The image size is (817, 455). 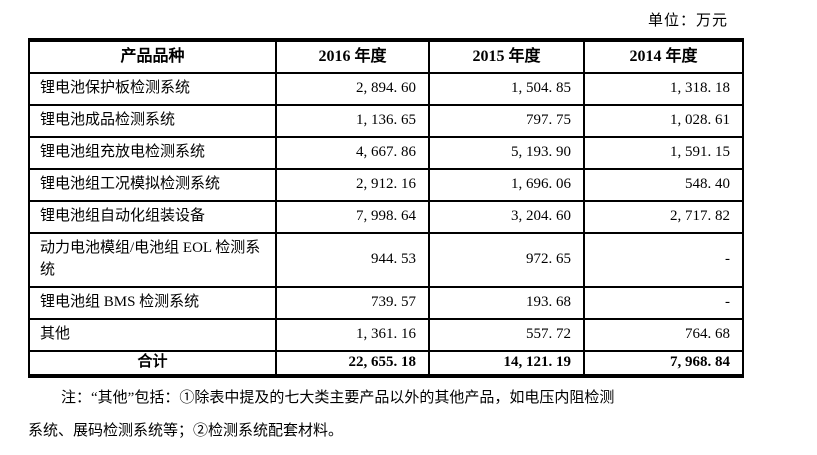 I want to click on table-row: 锂电池组 BMS 检测系统 739. 57 193. 68 -, so click(x=386, y=303).